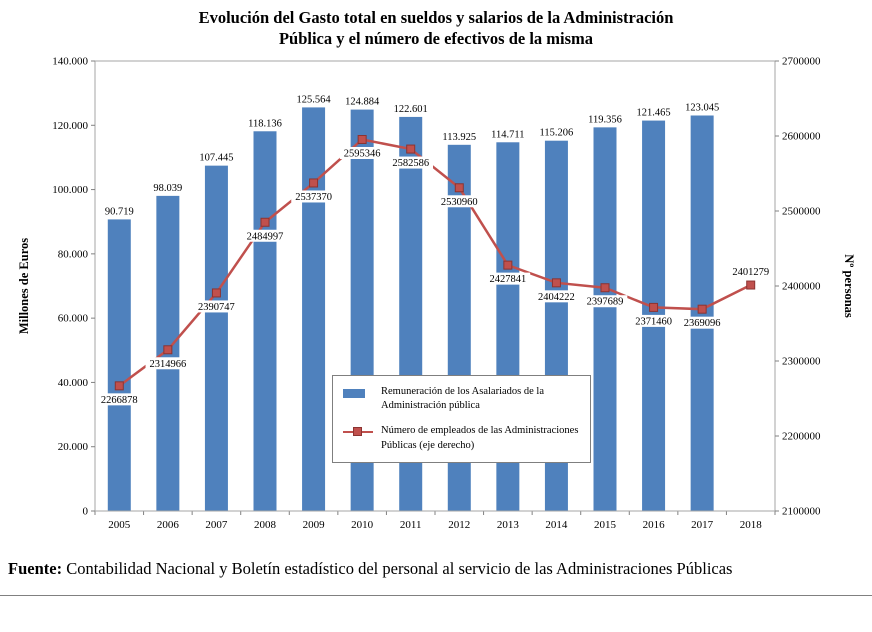 The height and width of the screenshot is (632, 872). I want to click on bar-value-label: 125.564, so click(314, 99).